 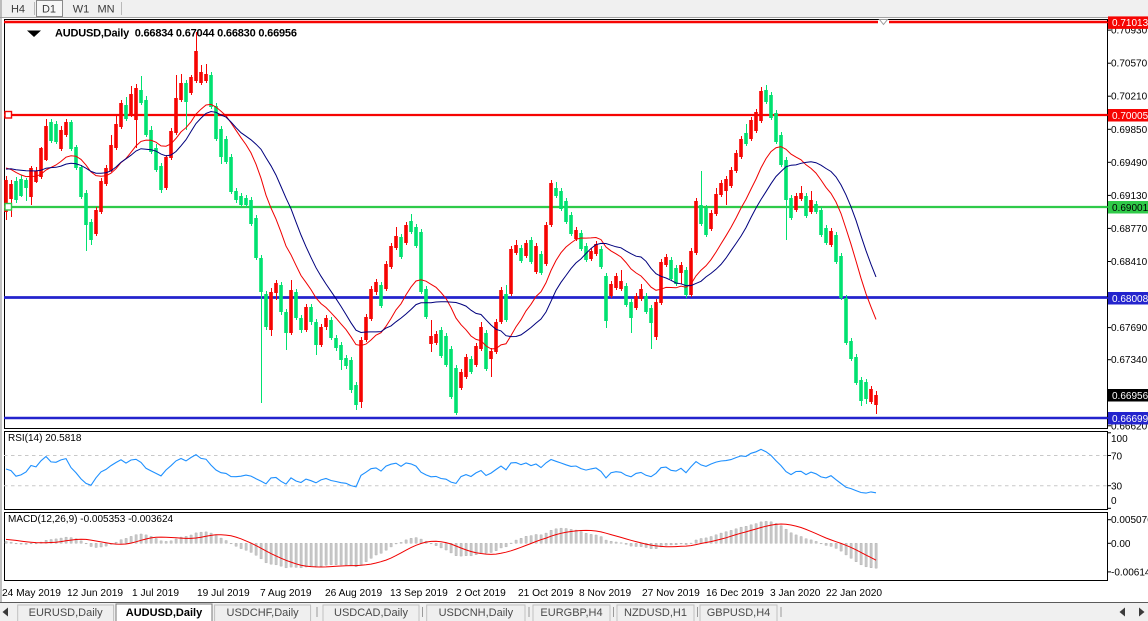 What do you see at coordinates (263, 613) in the screenshot?
I see `svg-text: USDCHF,Daily` at bounding box center [263, 613].